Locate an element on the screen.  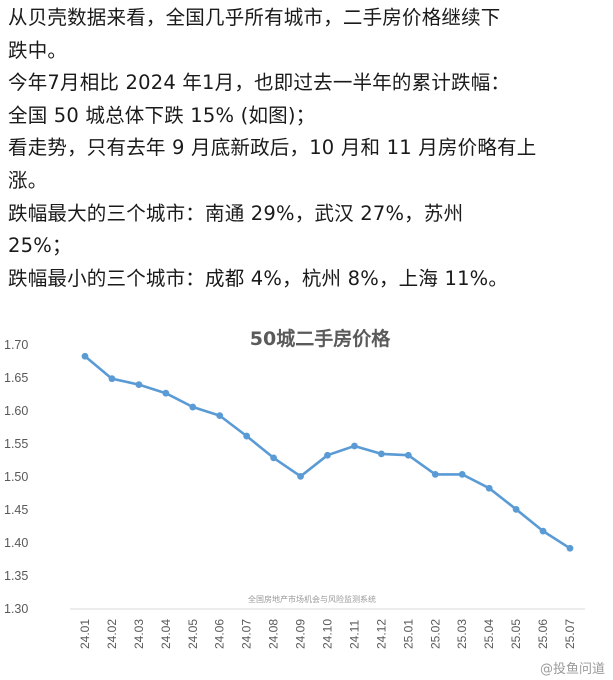
x-tick-label: 25.02 is located at coordinates (435, 634).